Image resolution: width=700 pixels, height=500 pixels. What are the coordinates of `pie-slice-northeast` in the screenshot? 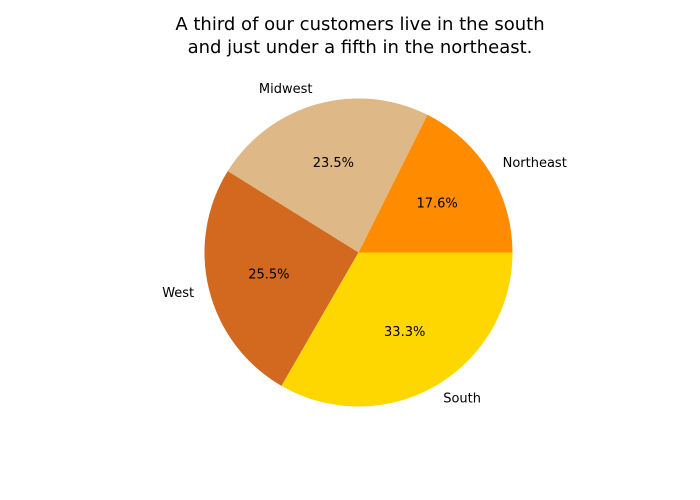 It's located at (435, 183).